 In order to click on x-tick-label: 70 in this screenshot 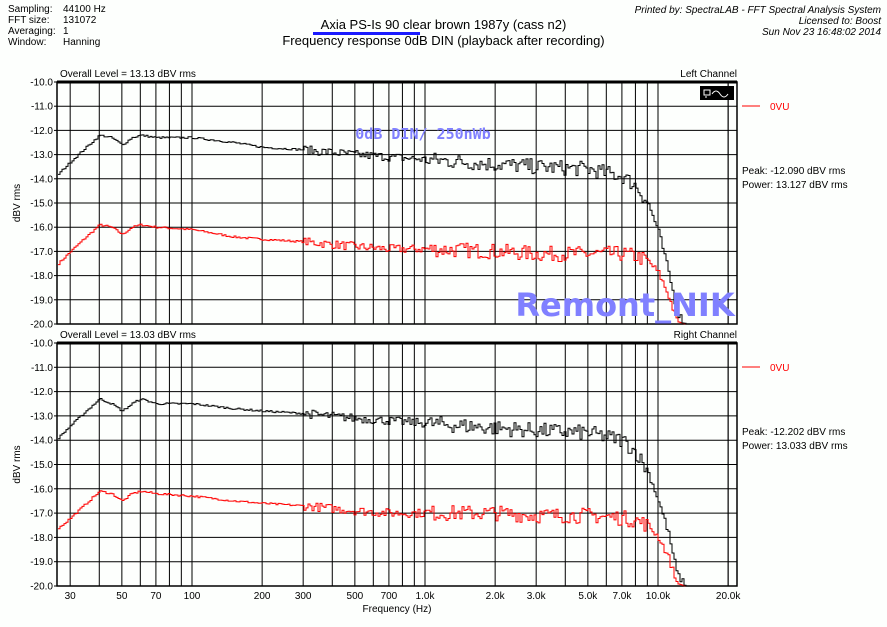, I will do `click(156, 596)`.